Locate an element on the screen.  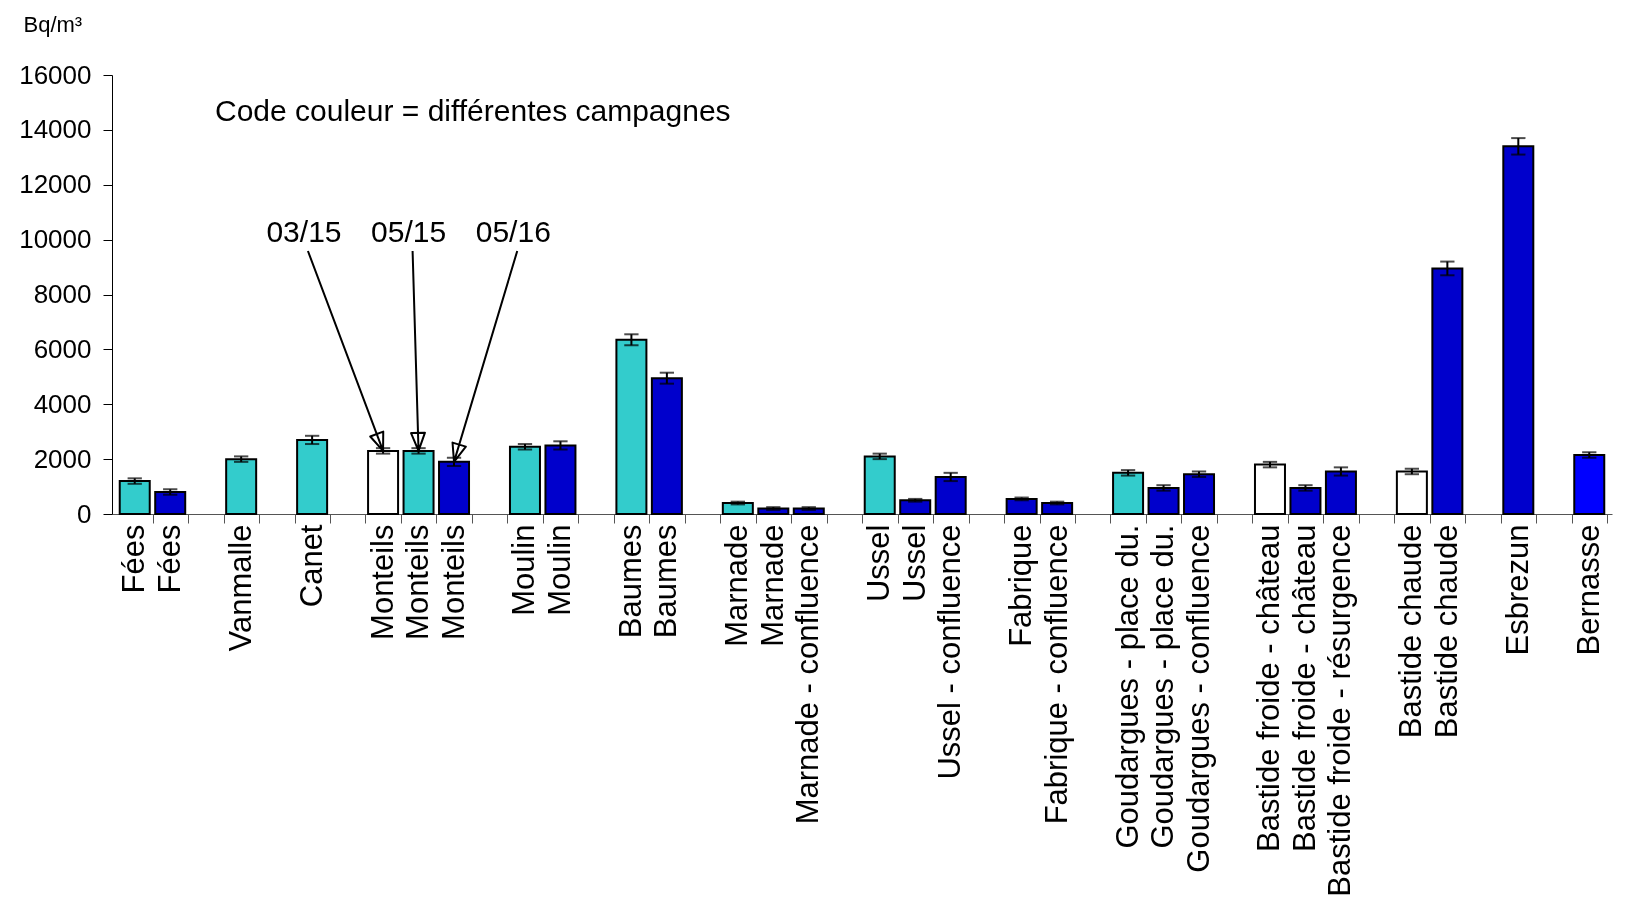
x-tick-label: Bastide froide - résurgence is located at coordinates (1340, 710).